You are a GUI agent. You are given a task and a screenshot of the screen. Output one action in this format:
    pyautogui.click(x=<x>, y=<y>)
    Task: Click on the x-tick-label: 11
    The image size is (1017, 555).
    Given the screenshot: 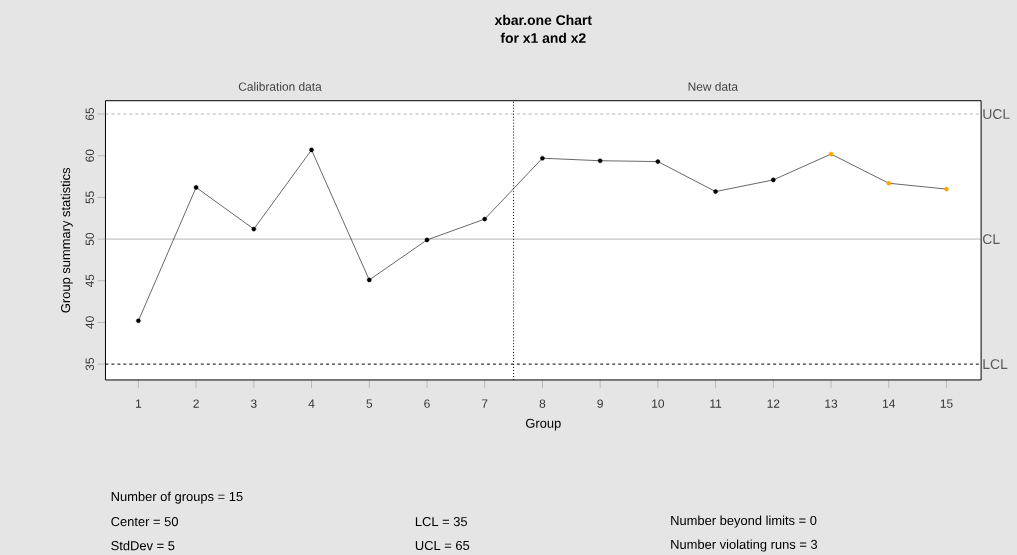 What is the action you would take?
    pyautogui.click(x=716, y=403)
    